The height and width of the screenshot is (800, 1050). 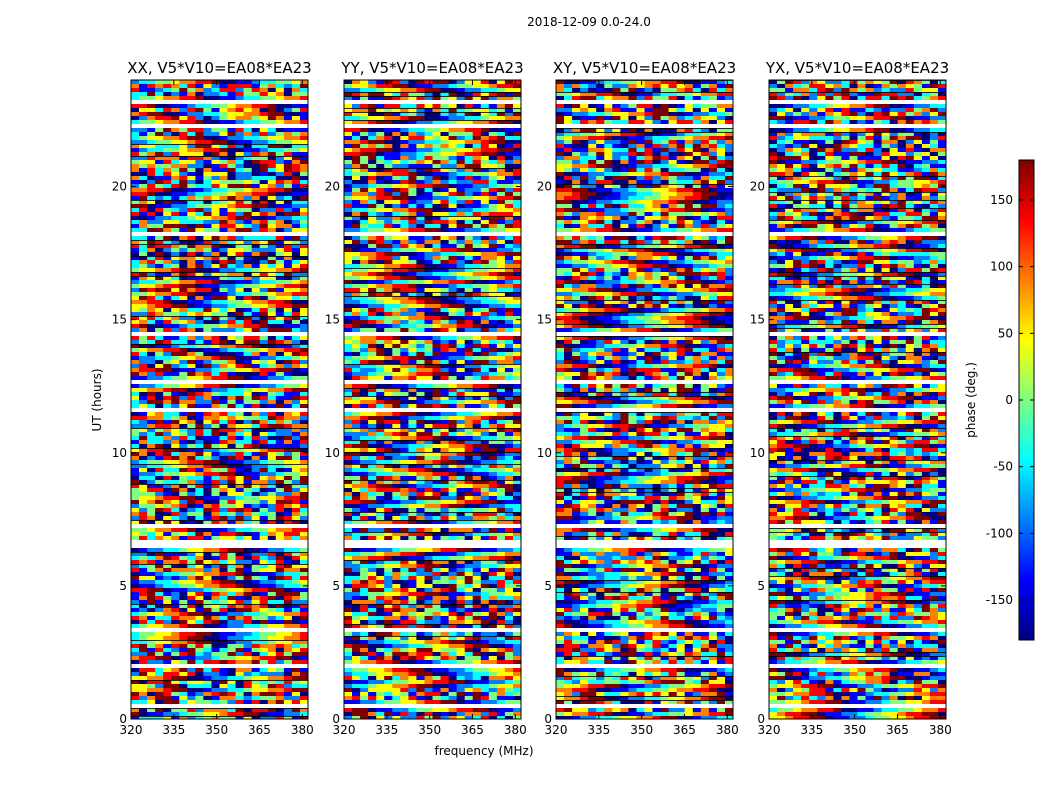 What do you see at coordinates (999, 533) in the screenshot?
I see `colorbar-tick-label: -100` at bounding box center [999, 533].